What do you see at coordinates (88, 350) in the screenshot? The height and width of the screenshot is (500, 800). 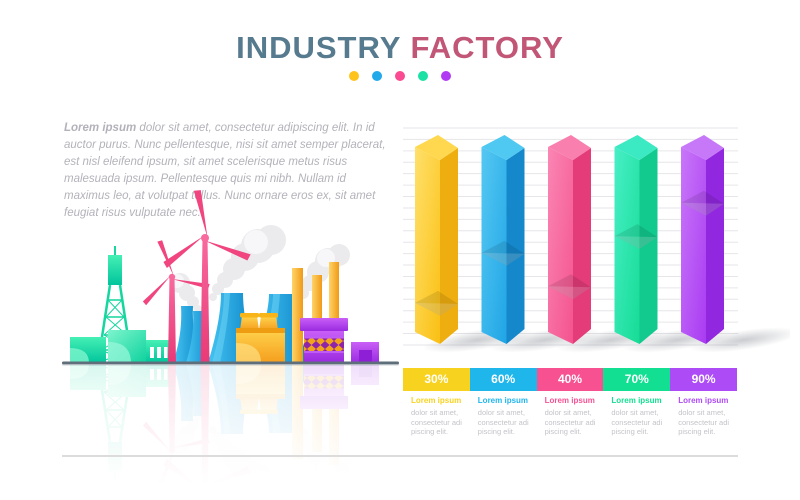 I see `warehouse-icon` at bounding box center [88, 350].